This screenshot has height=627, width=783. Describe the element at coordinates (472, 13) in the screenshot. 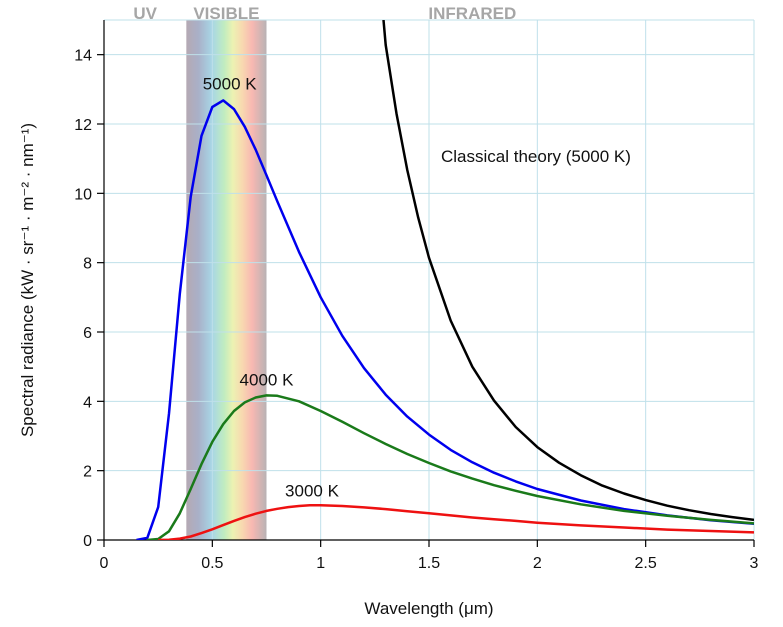

I see `region-label: INFRARED` at that location.